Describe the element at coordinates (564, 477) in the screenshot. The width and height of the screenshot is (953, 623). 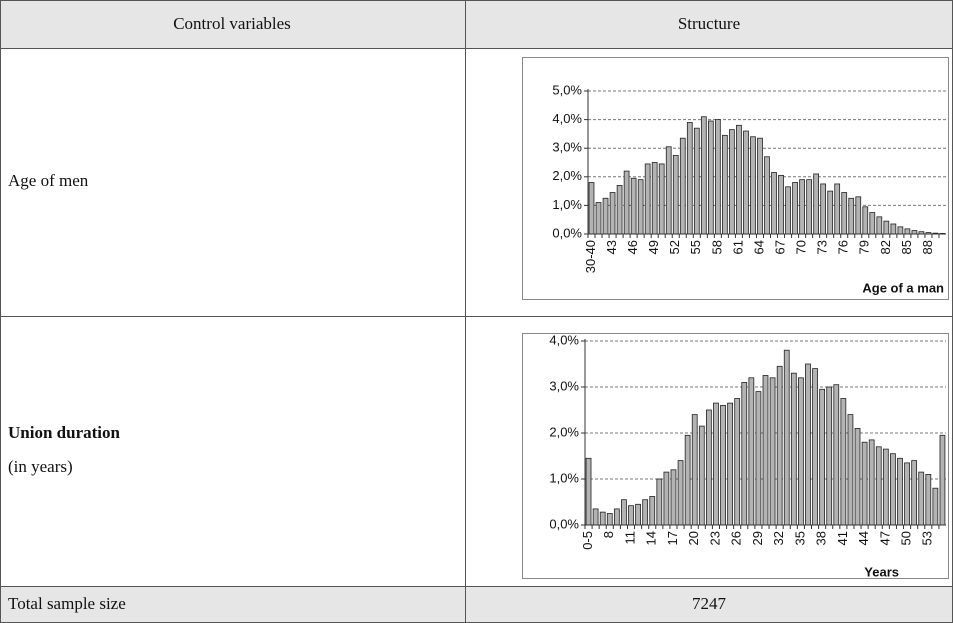
I see `y-tick-label: 1,0%` at that location.